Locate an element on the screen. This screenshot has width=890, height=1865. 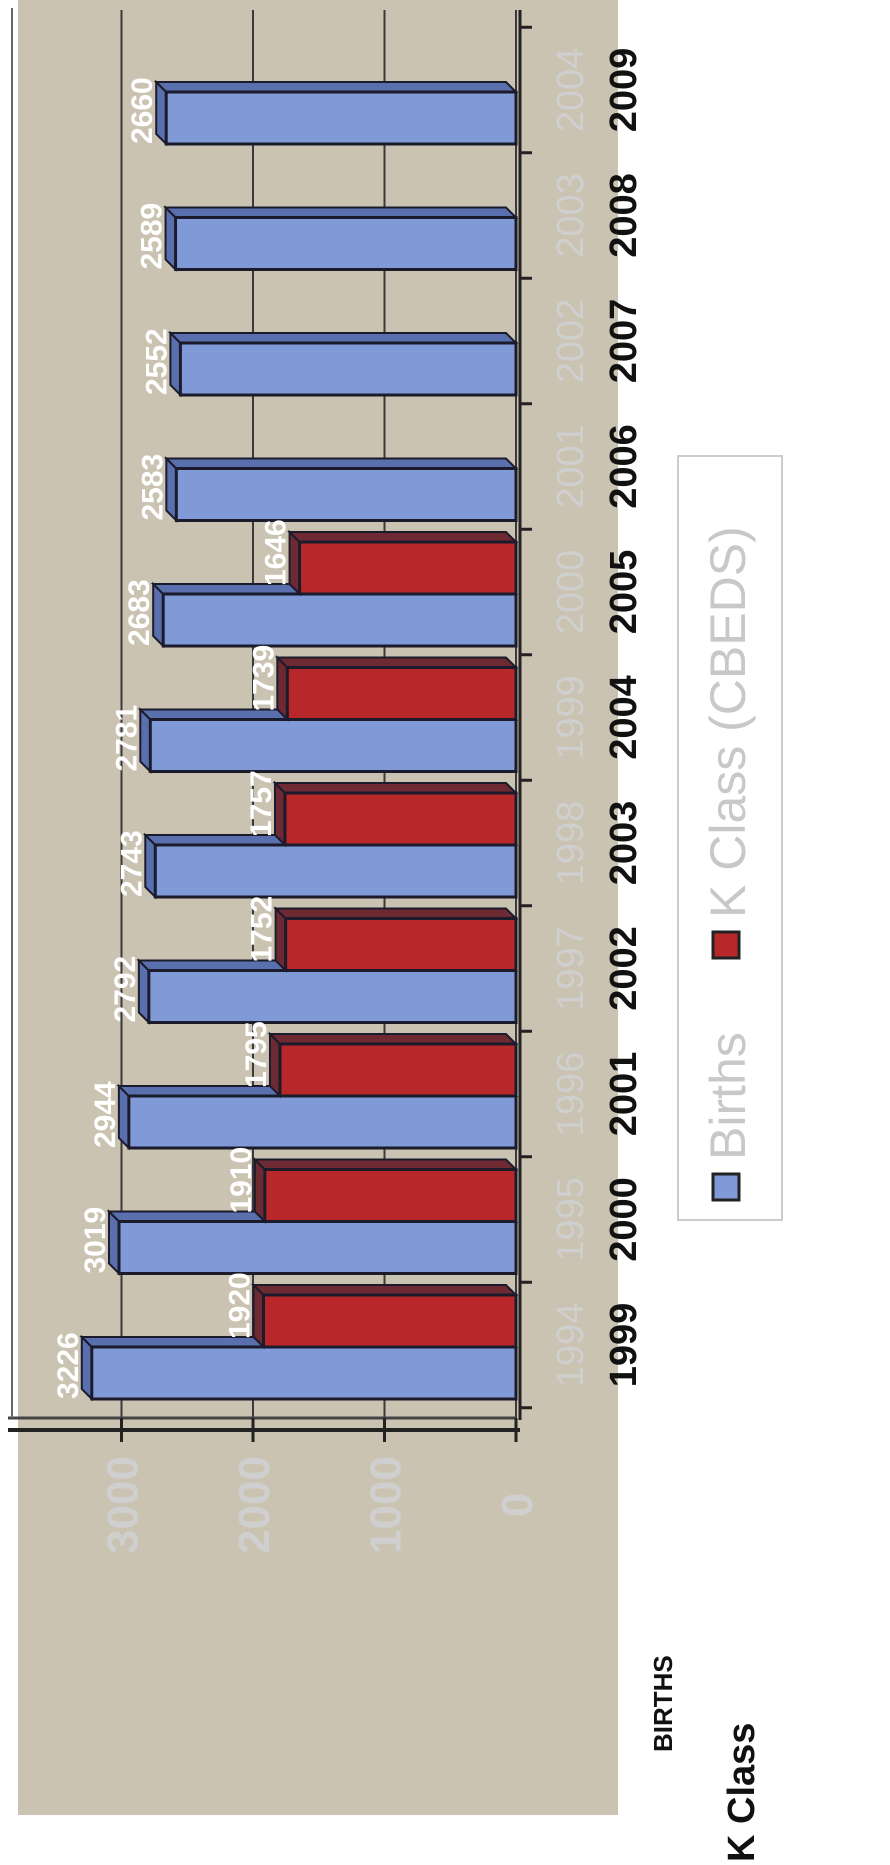
kclass-row-label: K Class is located at coordinates (742, 1792).